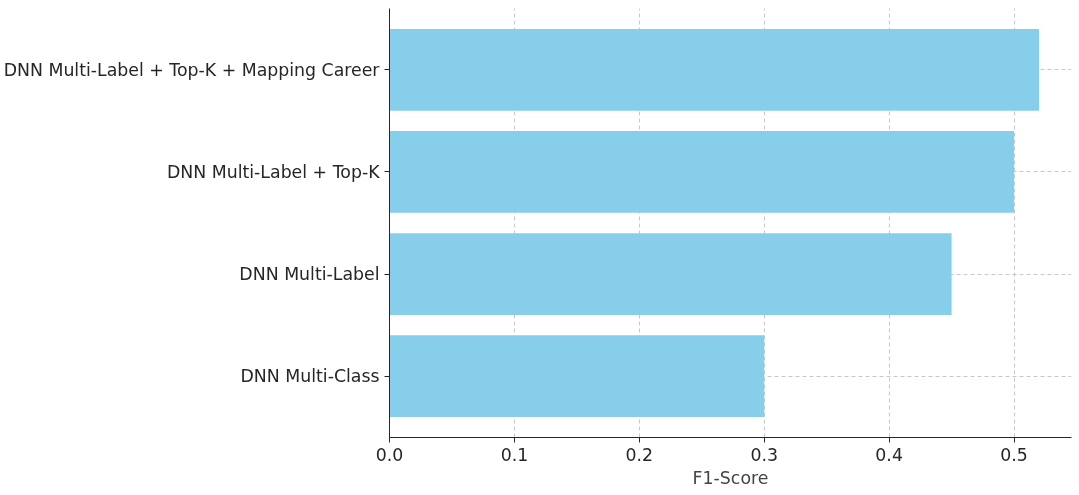 Image resolution: width=1079 pixels, height=495 pixels. Describe the element at coordinates (273, 171) in the screenshot. I see `y-tick-label: DNN Multi-Label + Top-K` at that location.